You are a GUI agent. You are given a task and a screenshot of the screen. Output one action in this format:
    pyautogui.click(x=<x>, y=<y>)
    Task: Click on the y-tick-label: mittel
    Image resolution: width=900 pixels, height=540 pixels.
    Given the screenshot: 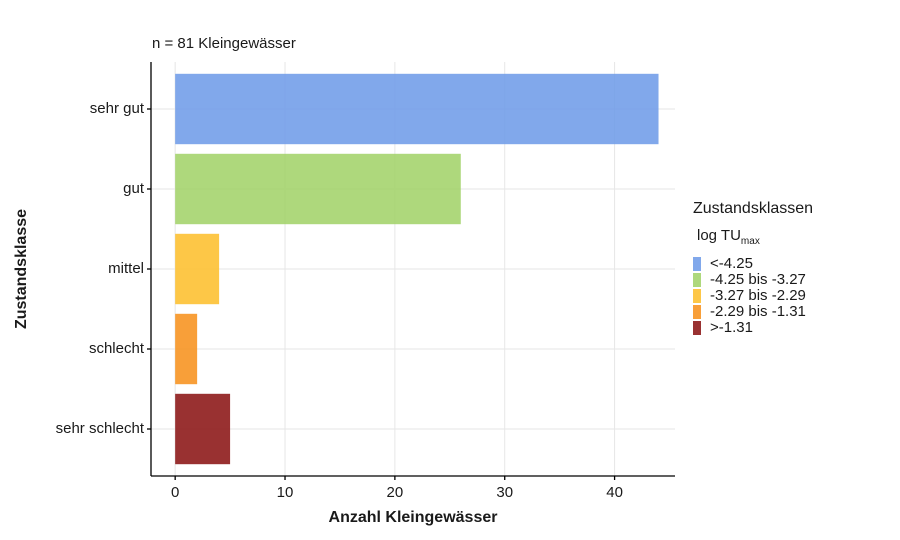 What is the action you would take?
    pyautogui.click(x=126, y=268)
    